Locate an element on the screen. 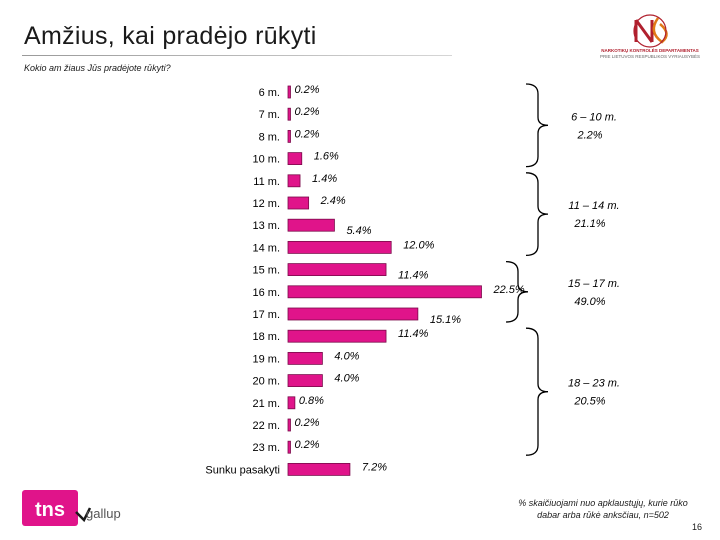  group-label: 15 – 17 m. is located at coordinates (594, 284).